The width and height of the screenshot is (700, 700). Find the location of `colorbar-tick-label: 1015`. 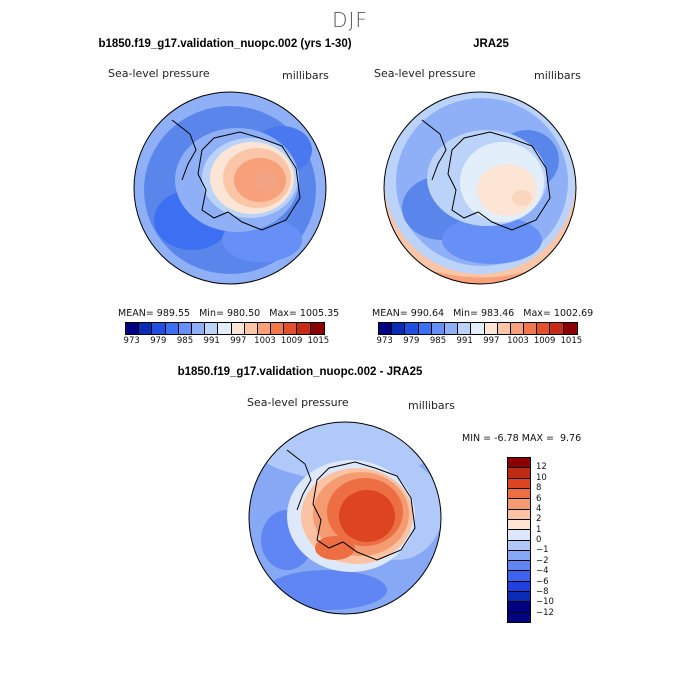

colorbar-tick-label: 1015 is located at coordinates (571, 341).